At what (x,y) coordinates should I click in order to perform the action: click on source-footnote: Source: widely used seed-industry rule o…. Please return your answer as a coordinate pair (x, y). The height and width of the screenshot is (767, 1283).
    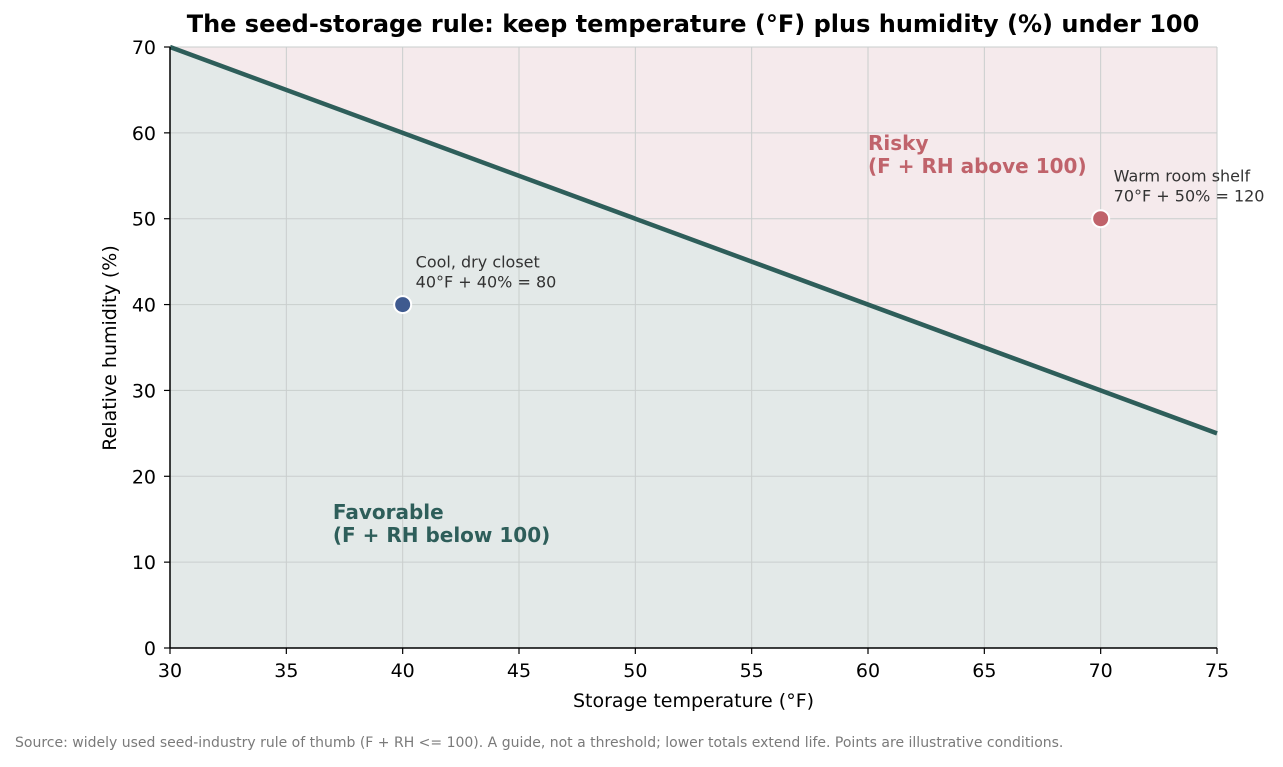
    Looking at the image, I should click on (539, 743).